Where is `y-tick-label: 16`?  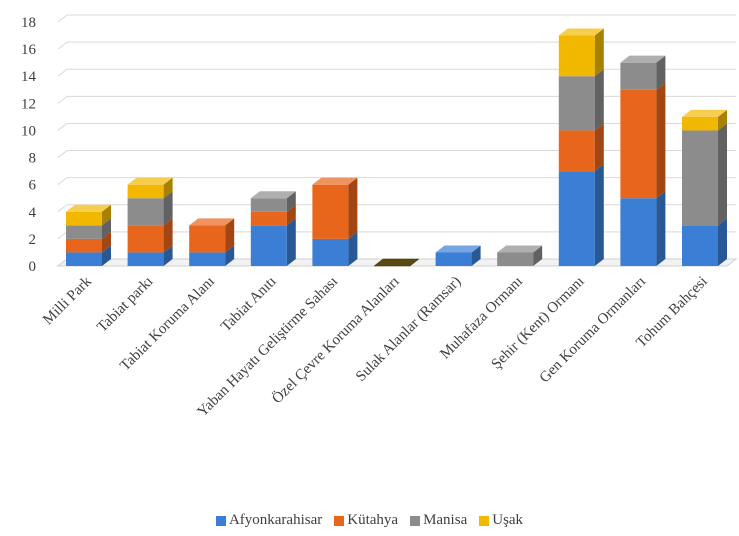 y-tick-label: 16 is located at coordinates (29, 50).